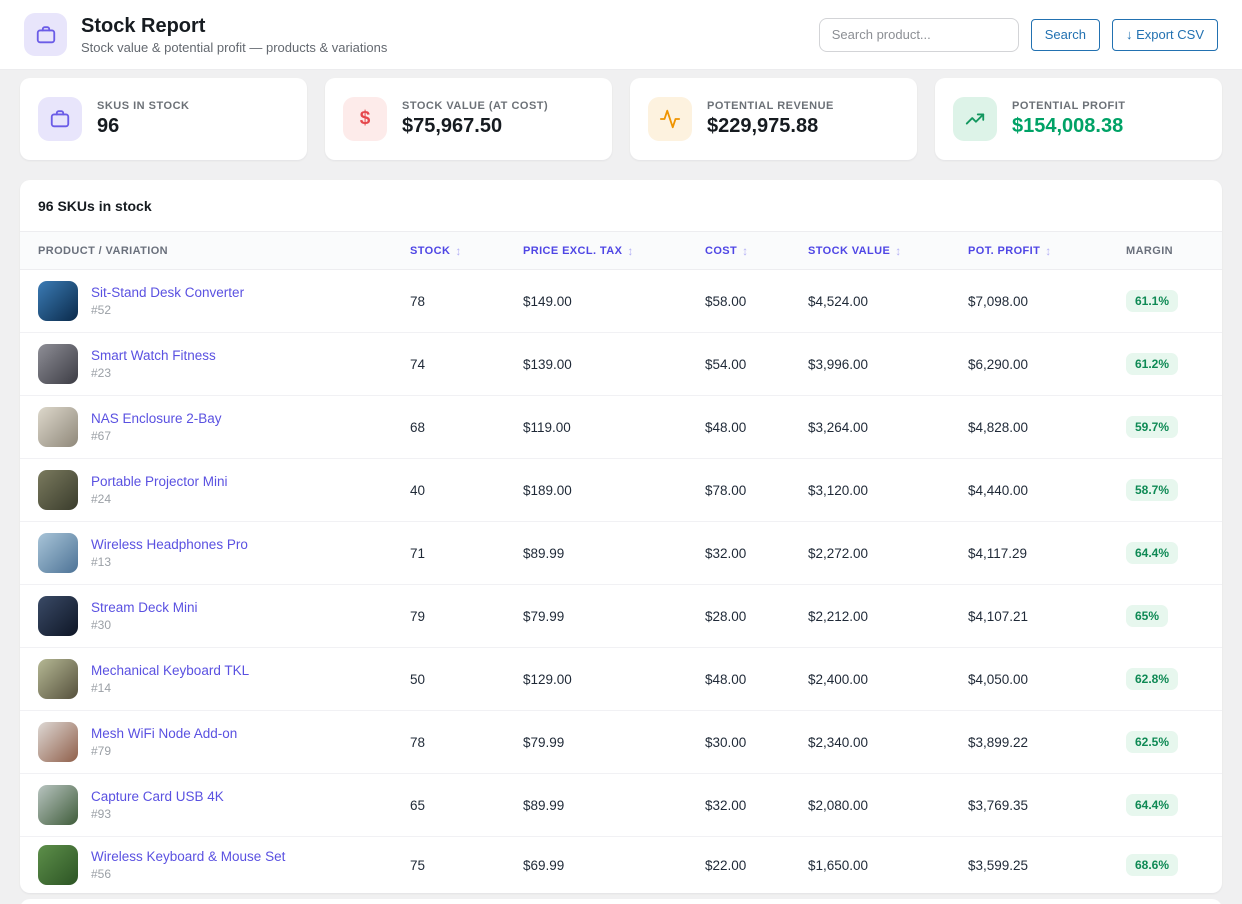 This screenshot has width=1242, height=904. Describe the element at coordinates (164, 733) in the screenshot. I see `product-link: Mesh WiFi Node Add-on` at that location.